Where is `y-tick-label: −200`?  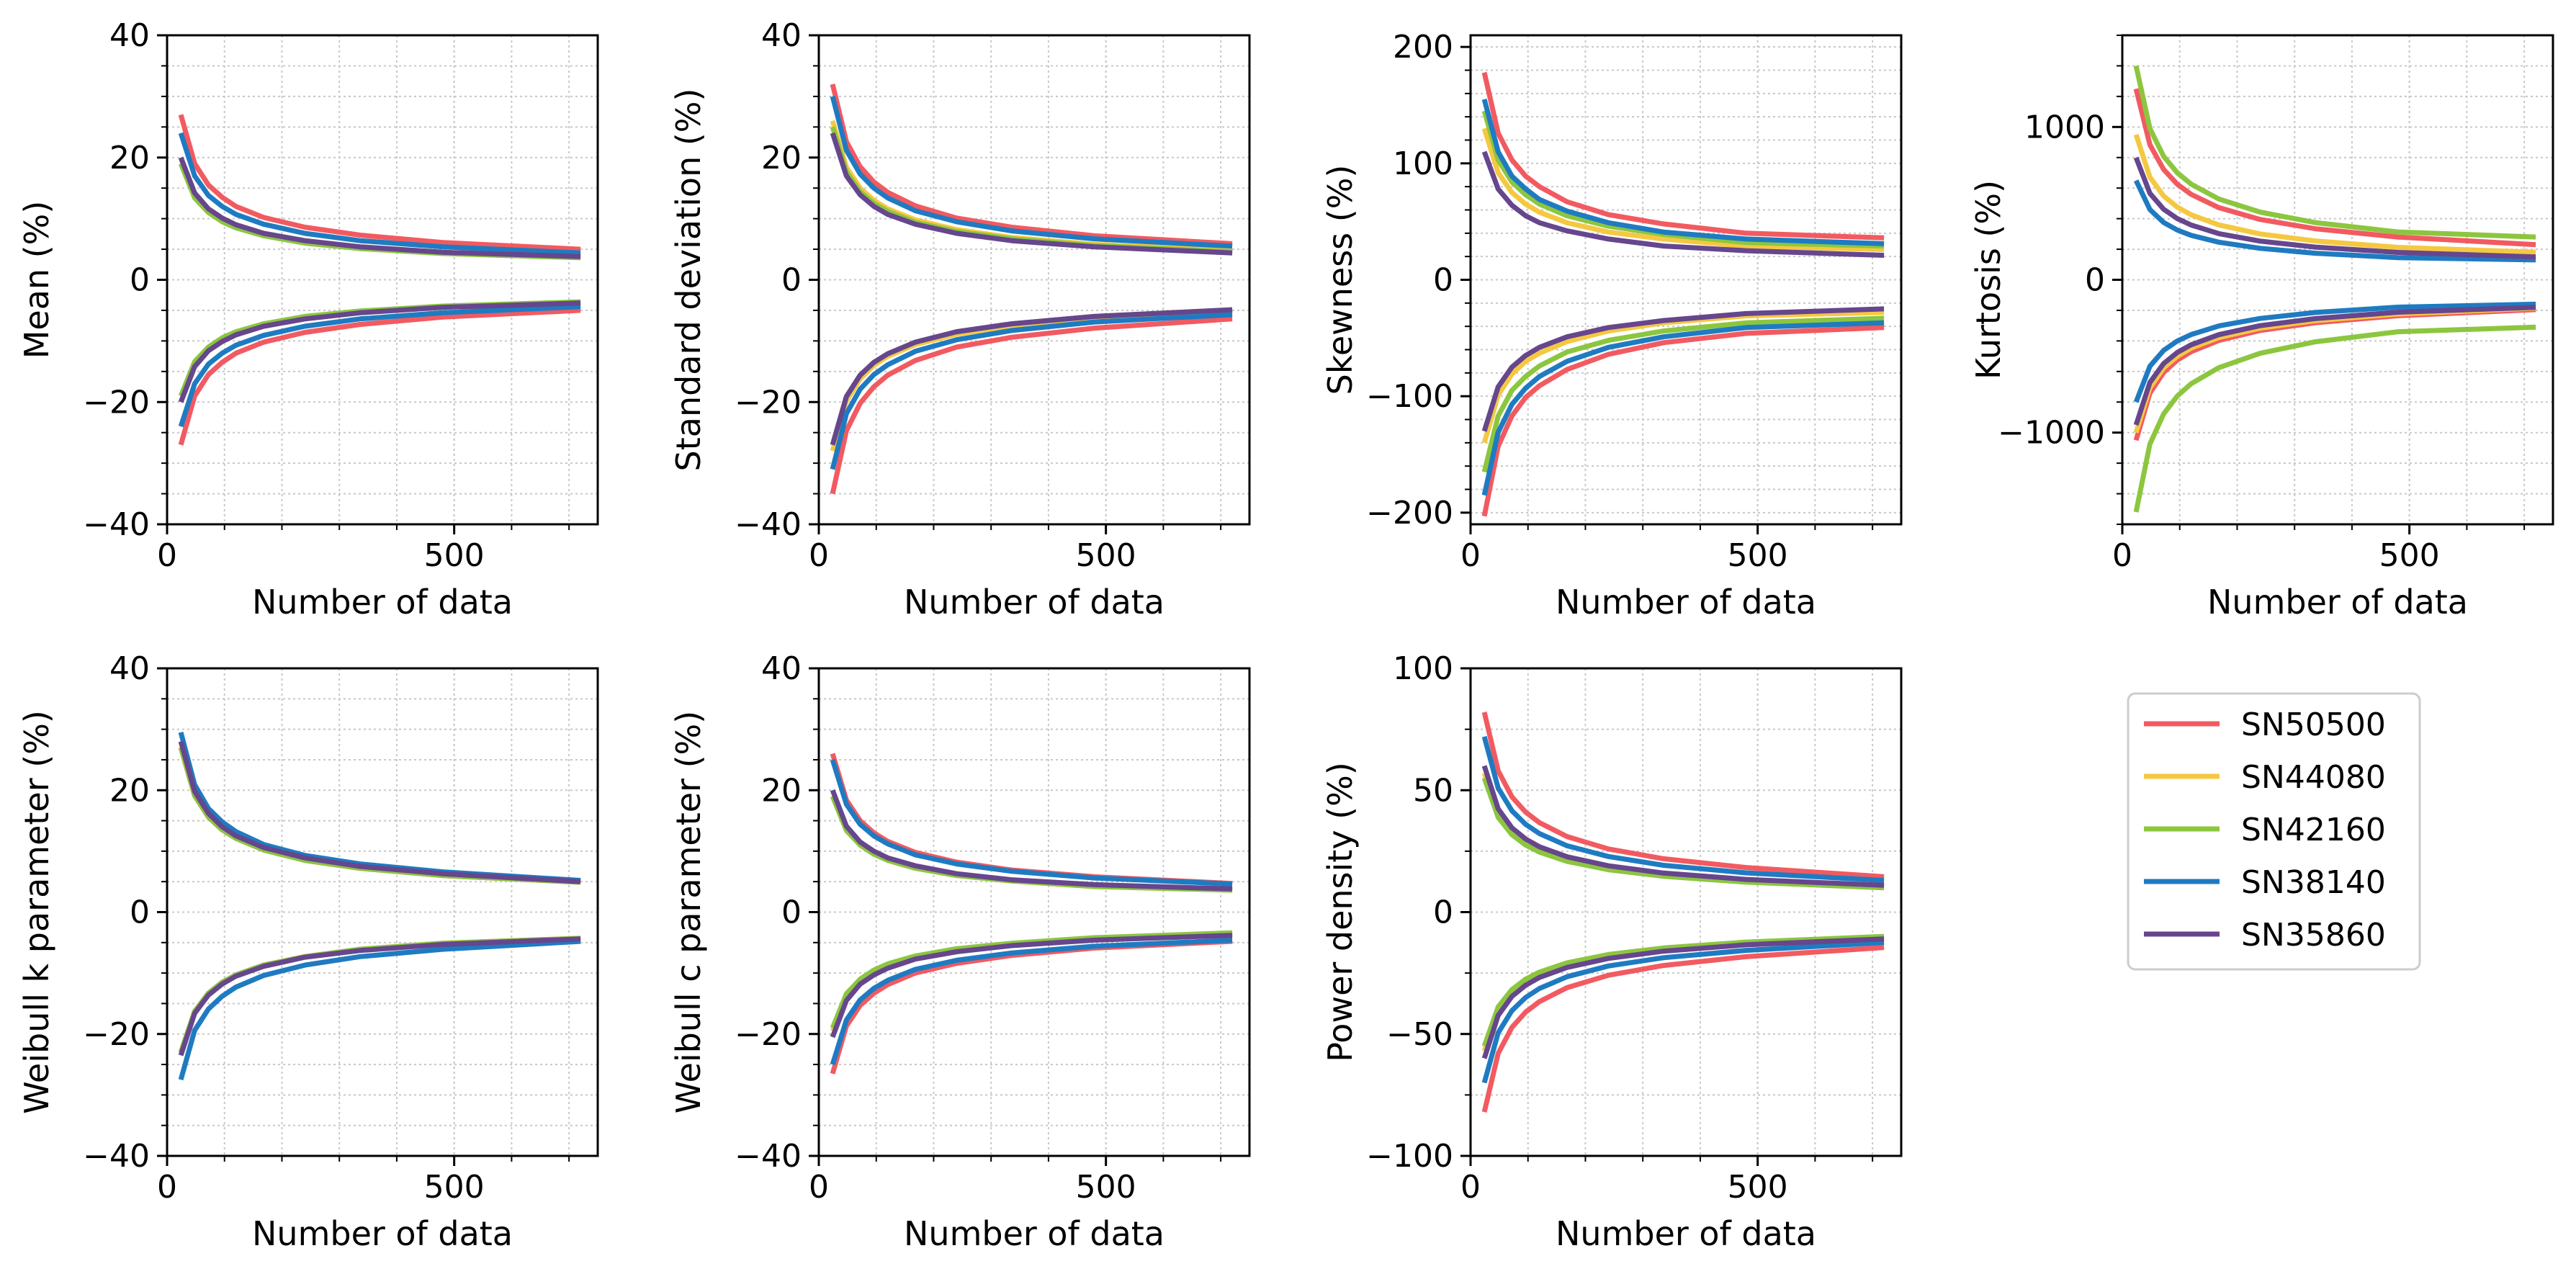 y-tick-label: −200 is located at coordinates (1409, 513).